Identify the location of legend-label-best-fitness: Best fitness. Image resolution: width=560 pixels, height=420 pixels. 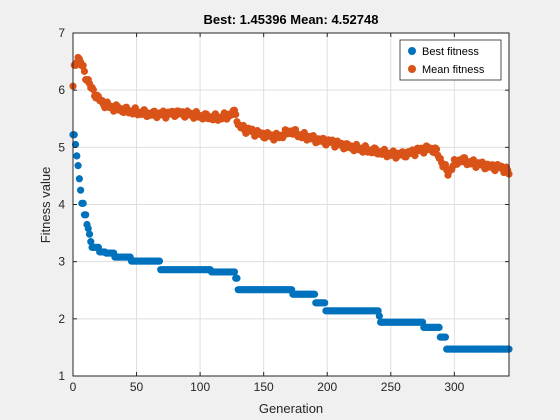
(450, 52).